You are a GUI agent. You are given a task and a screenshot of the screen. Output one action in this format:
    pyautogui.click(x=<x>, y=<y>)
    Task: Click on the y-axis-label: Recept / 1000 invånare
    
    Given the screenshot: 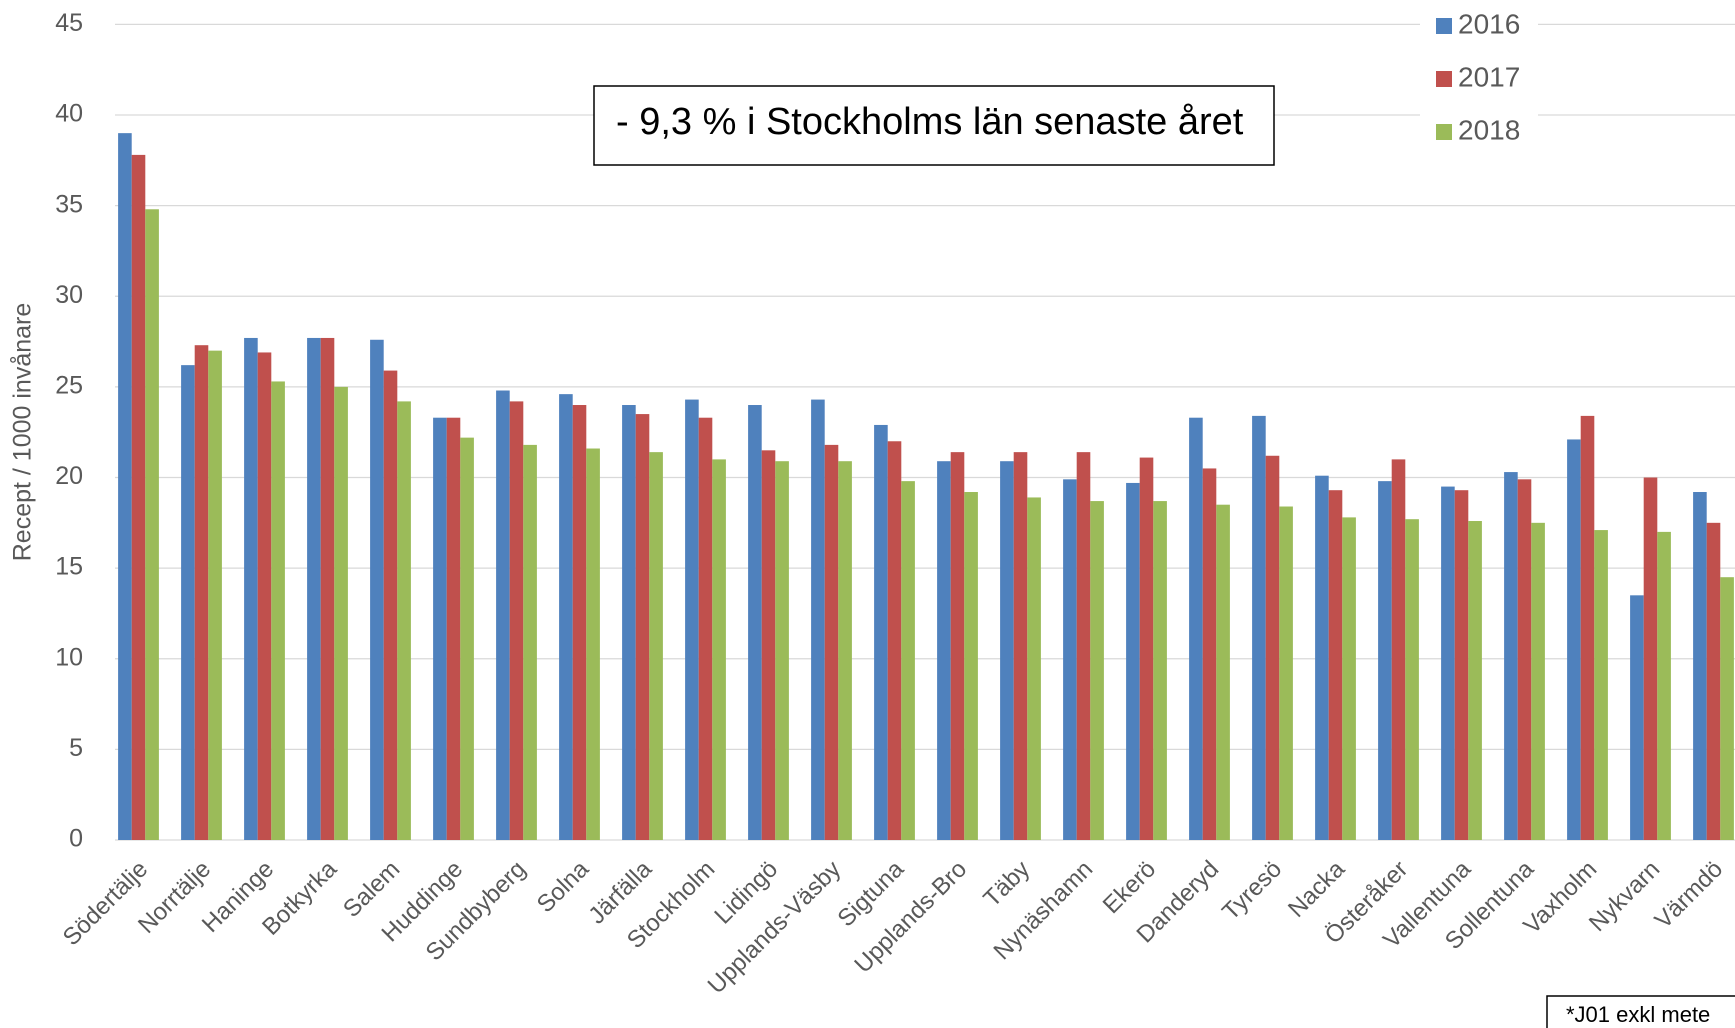 What is the action you would take?
    pyautogui.click(x=23, y=432)
    